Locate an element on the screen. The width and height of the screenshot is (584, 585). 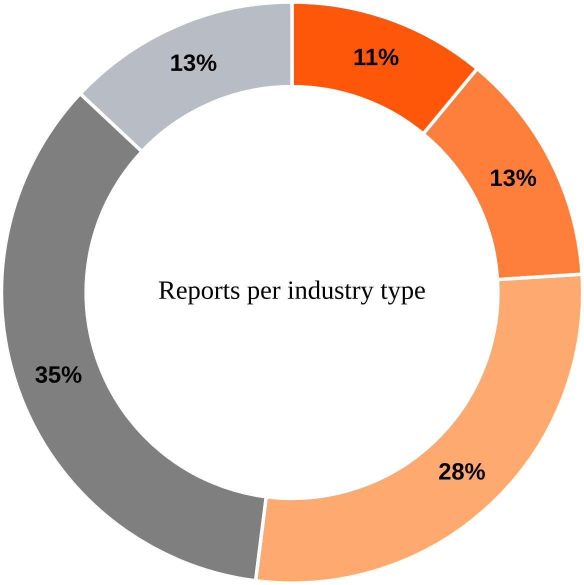
text: Reports per industry type is located at coordinates (292, 292).